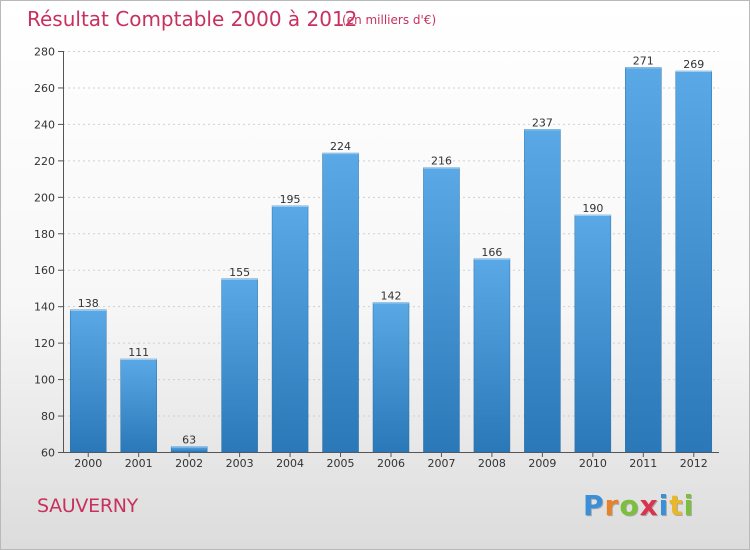  I want to click on y-tick-label: 200, so click(44, 197).